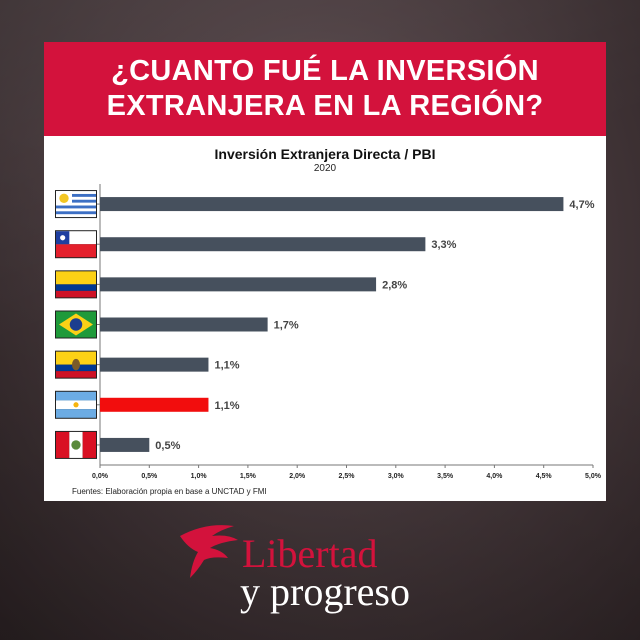 The height and width of the screenshot is (640, 640). I want to click on x-tick-label: 4,0%, so click(494, 476).